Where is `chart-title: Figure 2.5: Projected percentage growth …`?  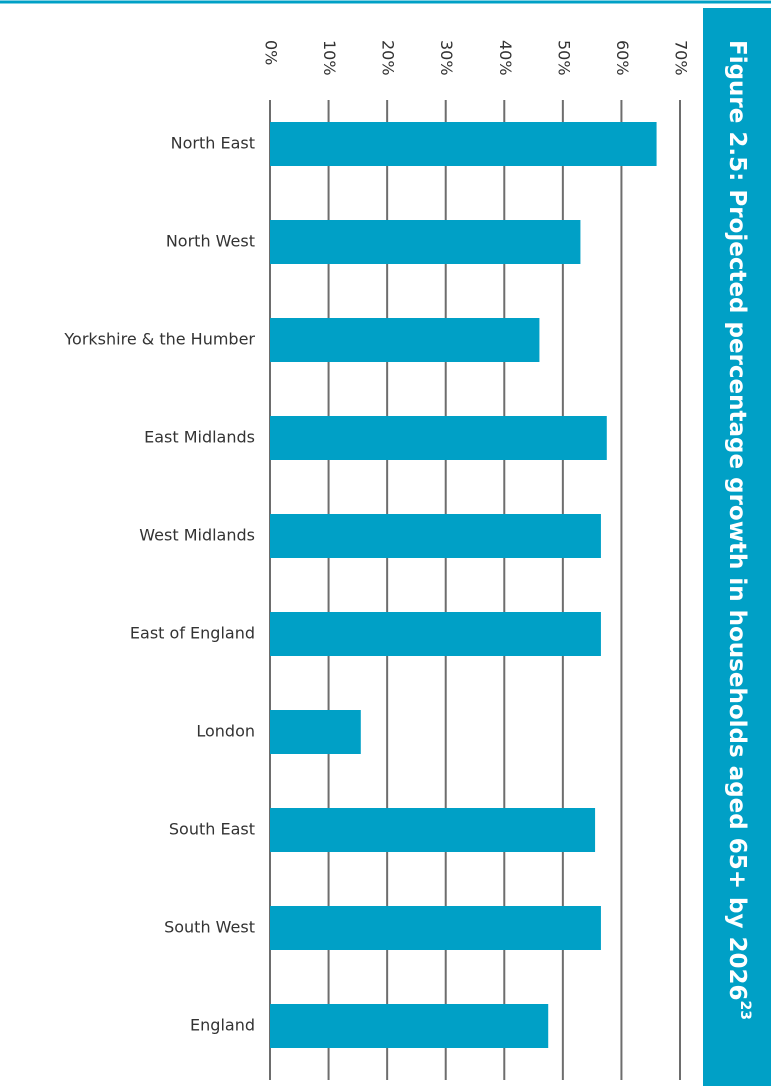 chart-title: Figure 2.5: Projected percentage growth … is located at coordinates (739, 530).